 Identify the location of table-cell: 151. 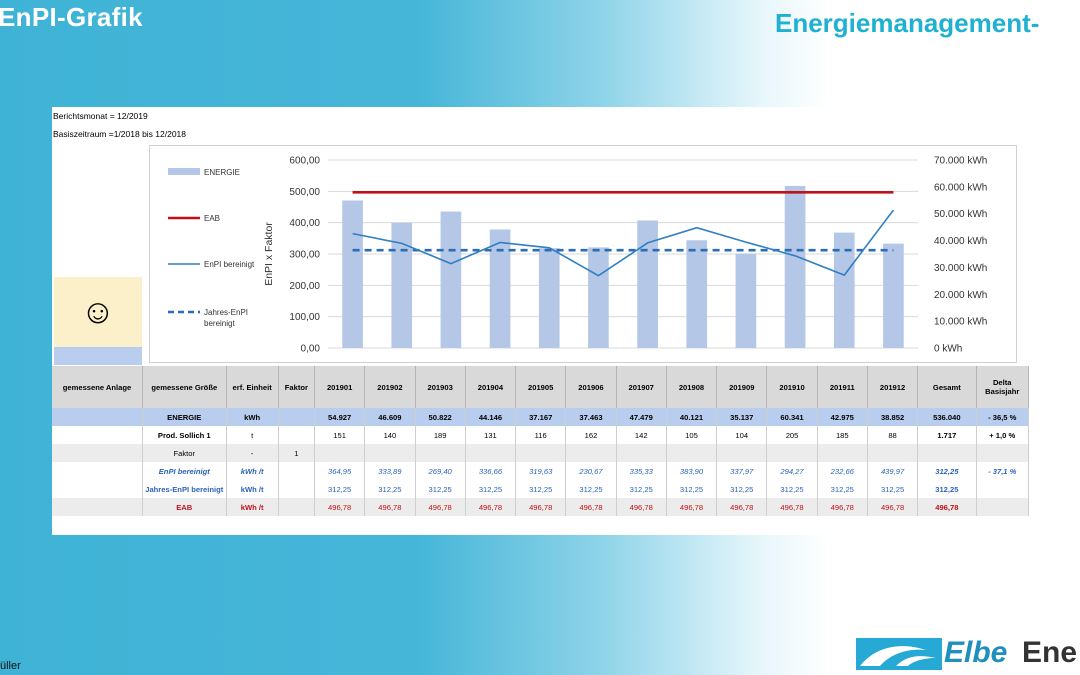
(340, 435).